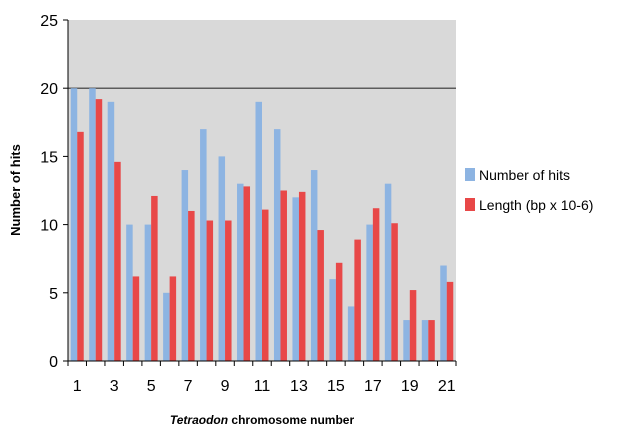 The height and width of the screenshot is (429, 624). What do you see at coordinates (199, 420) in the screenshot?
I see `x-axis-label-italic: Tetraodon` at bounding box center [199, 420].